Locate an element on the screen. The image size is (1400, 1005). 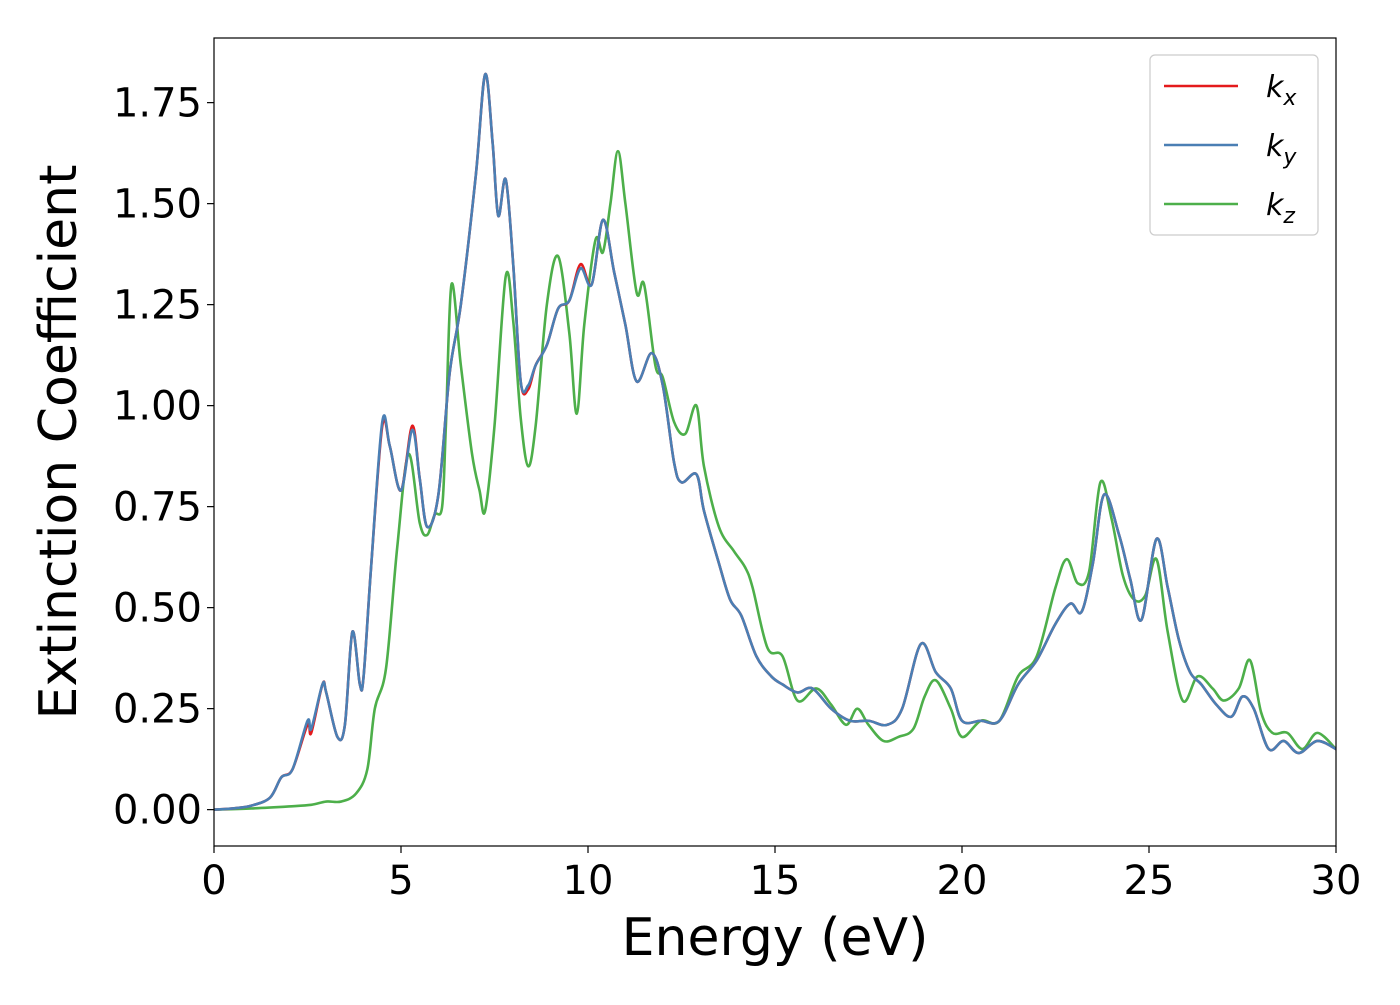
x-tick-label: 0 is located at coordinates (213, 881).